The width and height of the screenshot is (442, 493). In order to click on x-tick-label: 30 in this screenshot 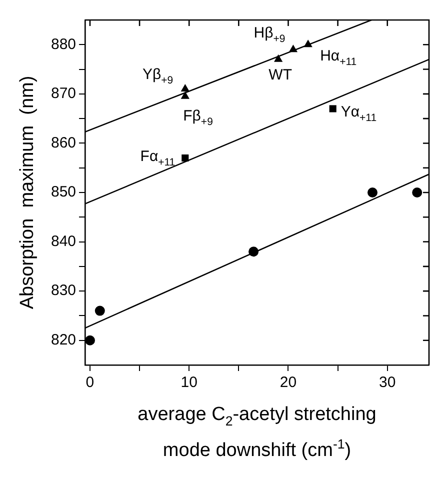, I will do `click(387, 383)`.